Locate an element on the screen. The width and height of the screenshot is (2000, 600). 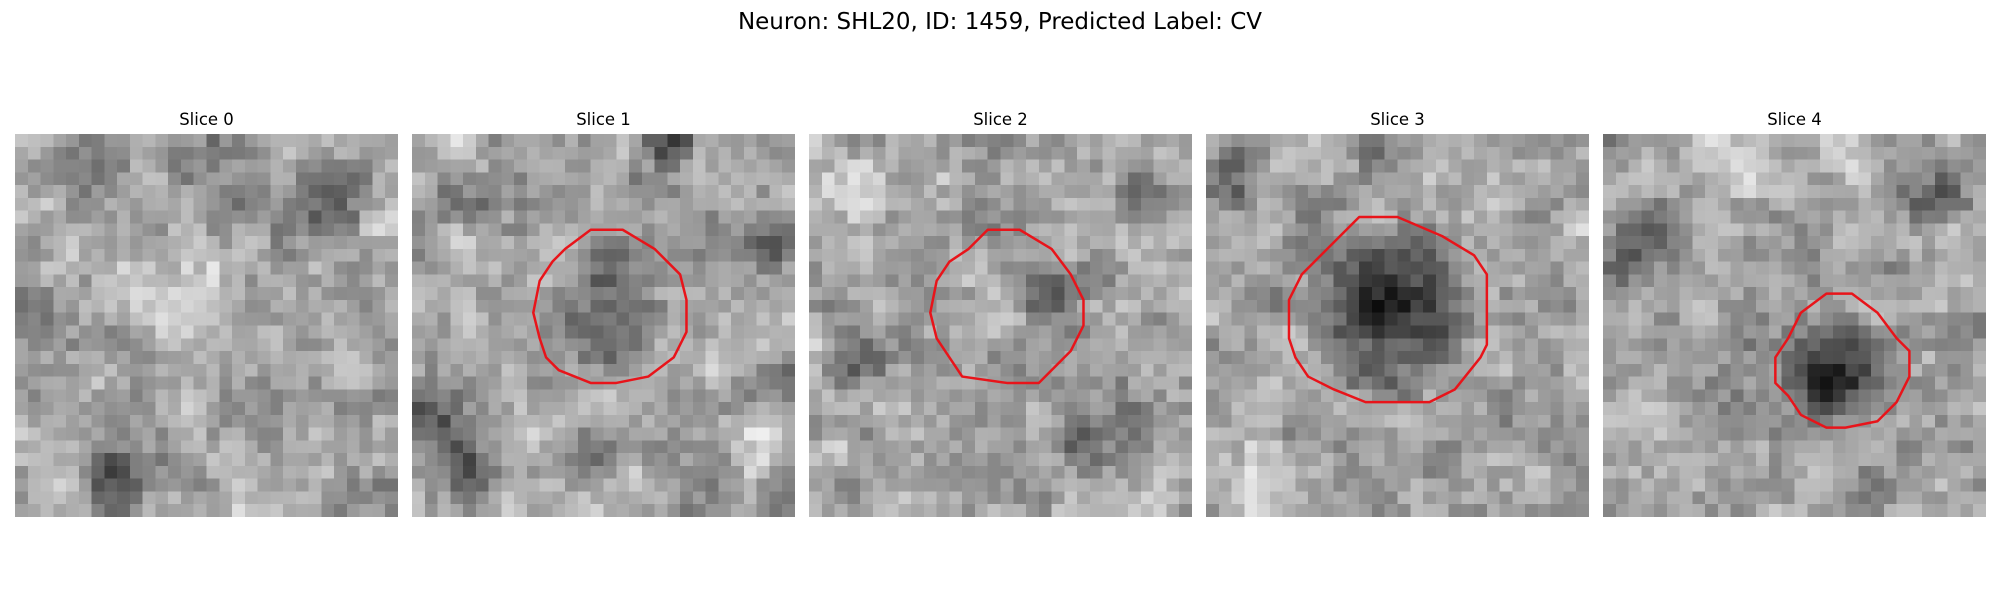
slice-1-title: Slice 1 is located at coordinates (603, 119).